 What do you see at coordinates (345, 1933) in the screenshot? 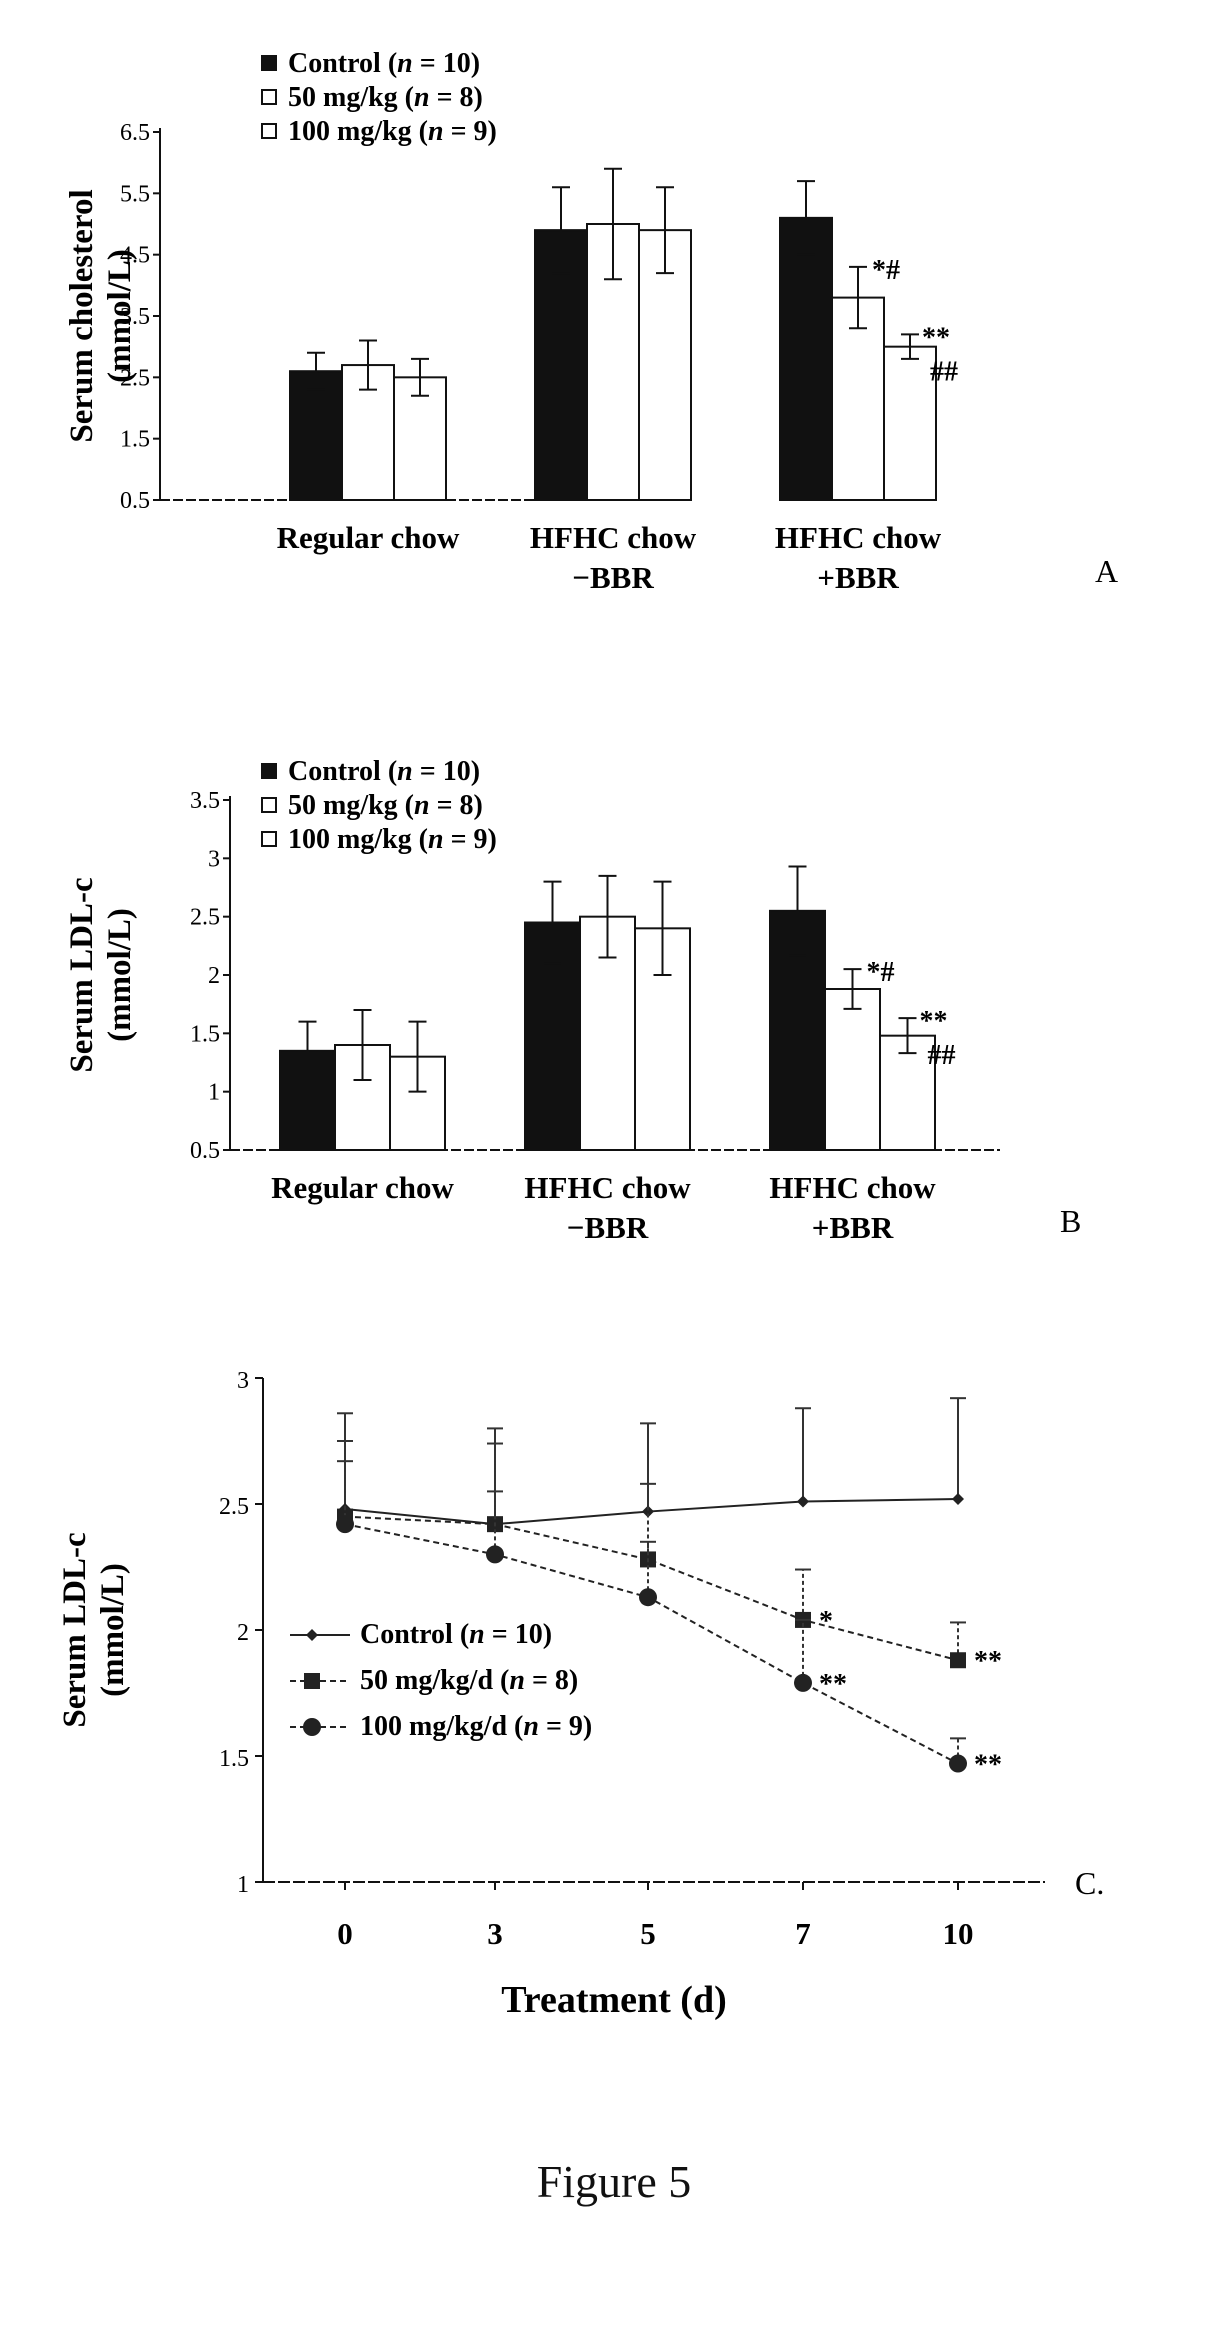
I see `x-tick-label: 0` at bounding box center [345, 1933].